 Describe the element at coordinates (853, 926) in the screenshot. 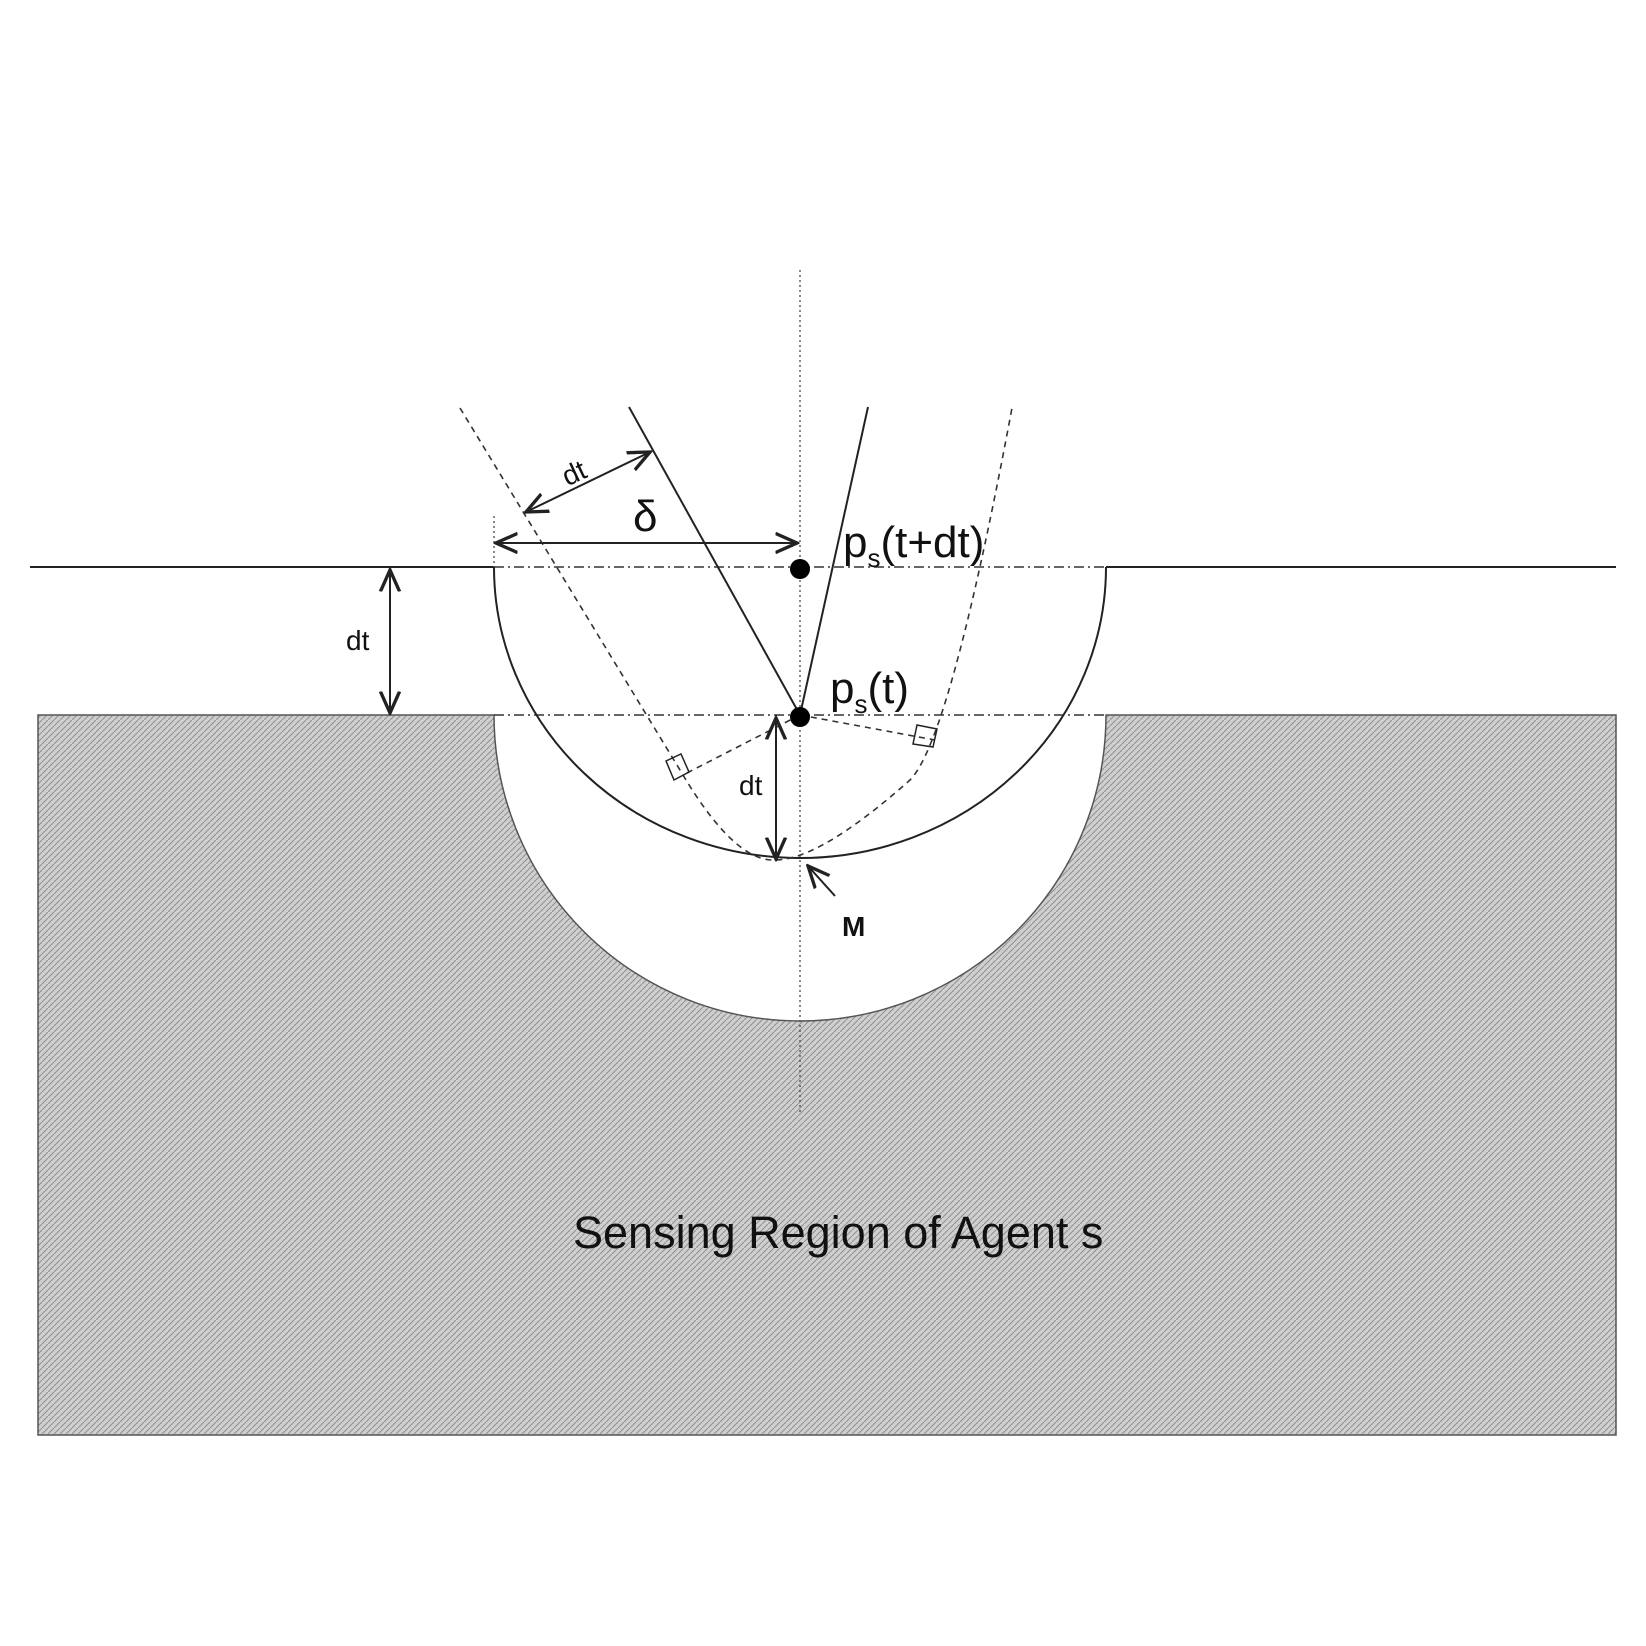

I see `point-m-label: M` at that location.